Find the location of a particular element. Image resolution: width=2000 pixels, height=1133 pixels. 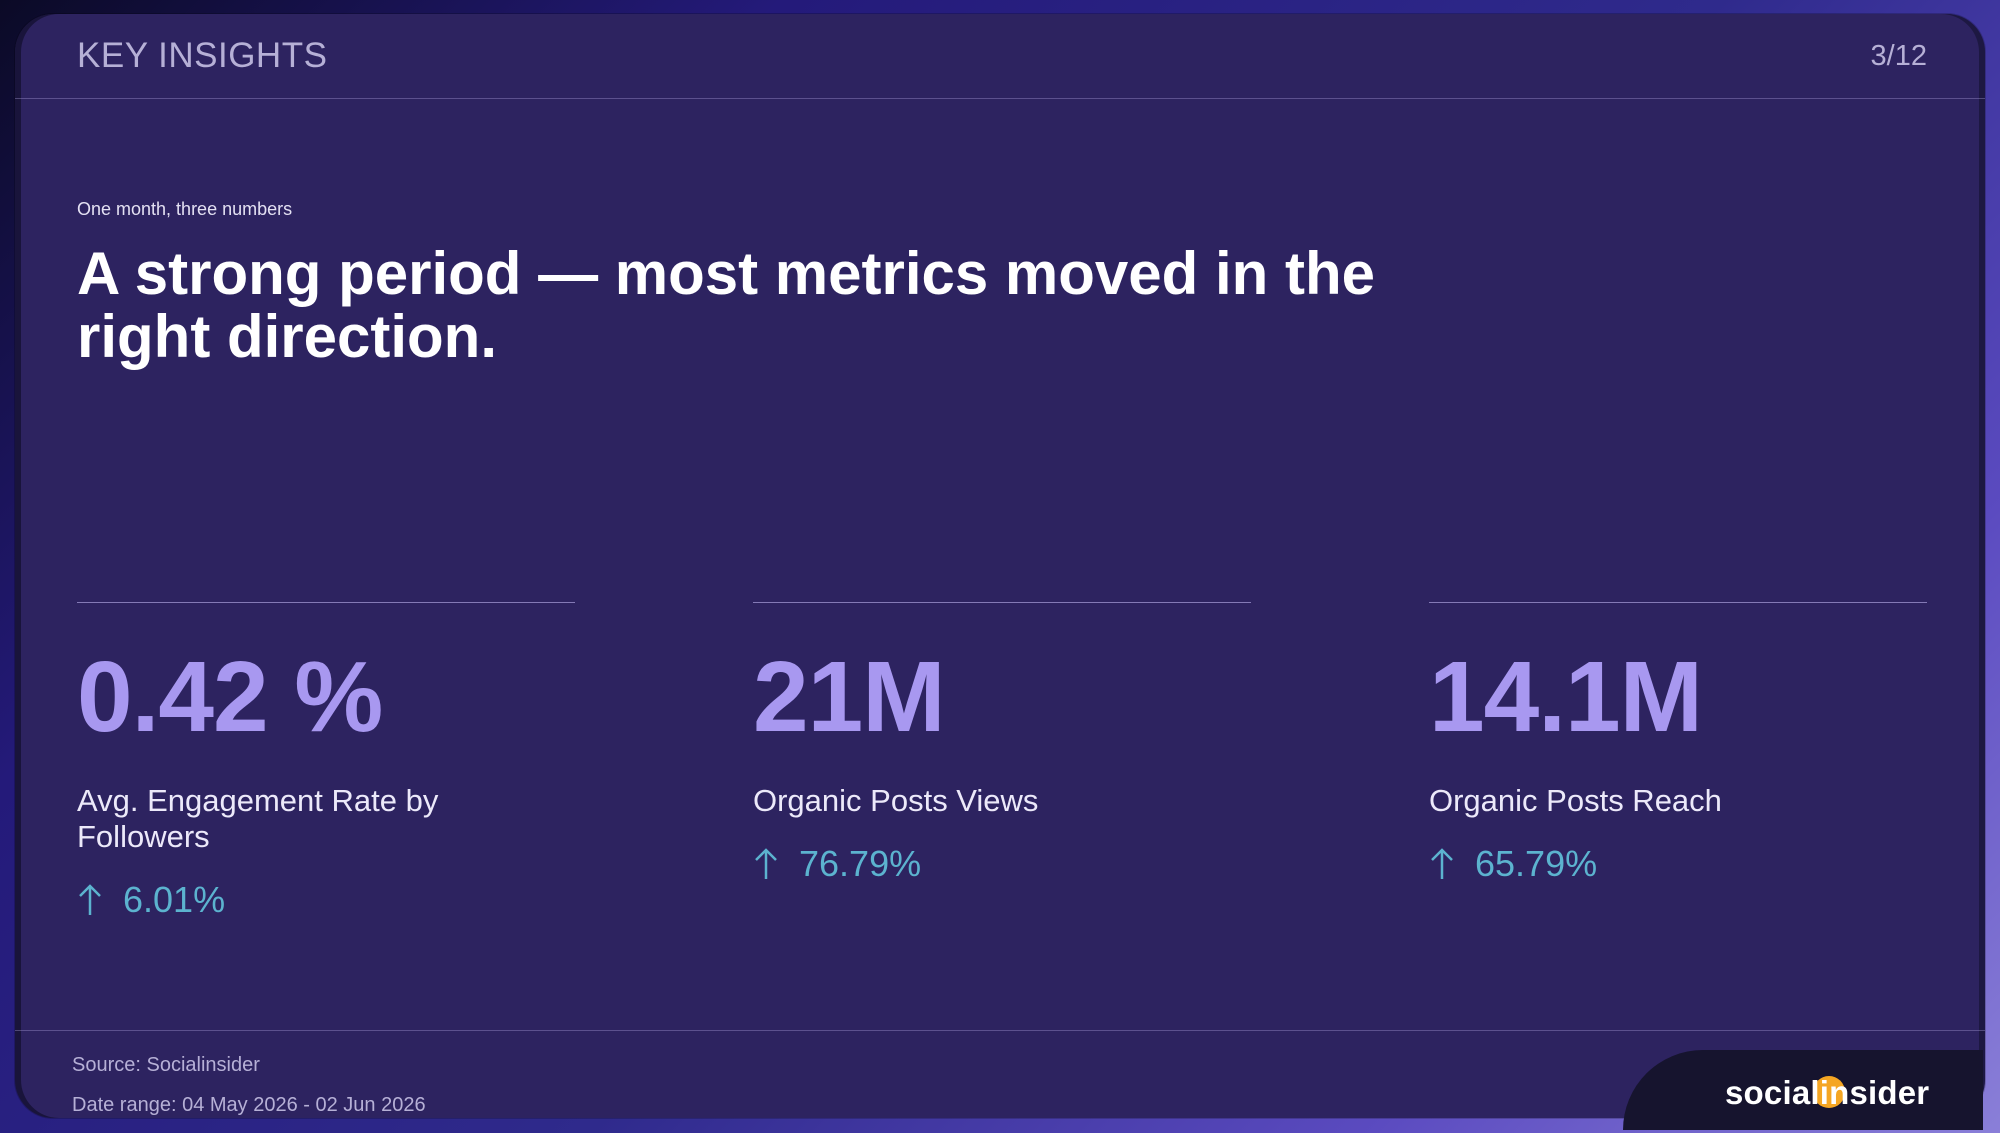

headline-line-2: right direction. is located at coordinates (287, 336).